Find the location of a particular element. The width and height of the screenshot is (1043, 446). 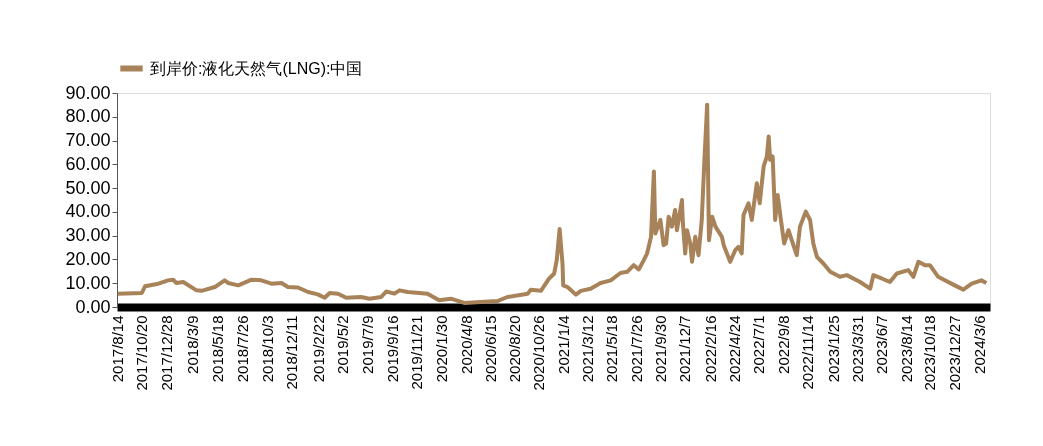

x-tick-label: 2020/1/30 is located at coordinates (441, 349).